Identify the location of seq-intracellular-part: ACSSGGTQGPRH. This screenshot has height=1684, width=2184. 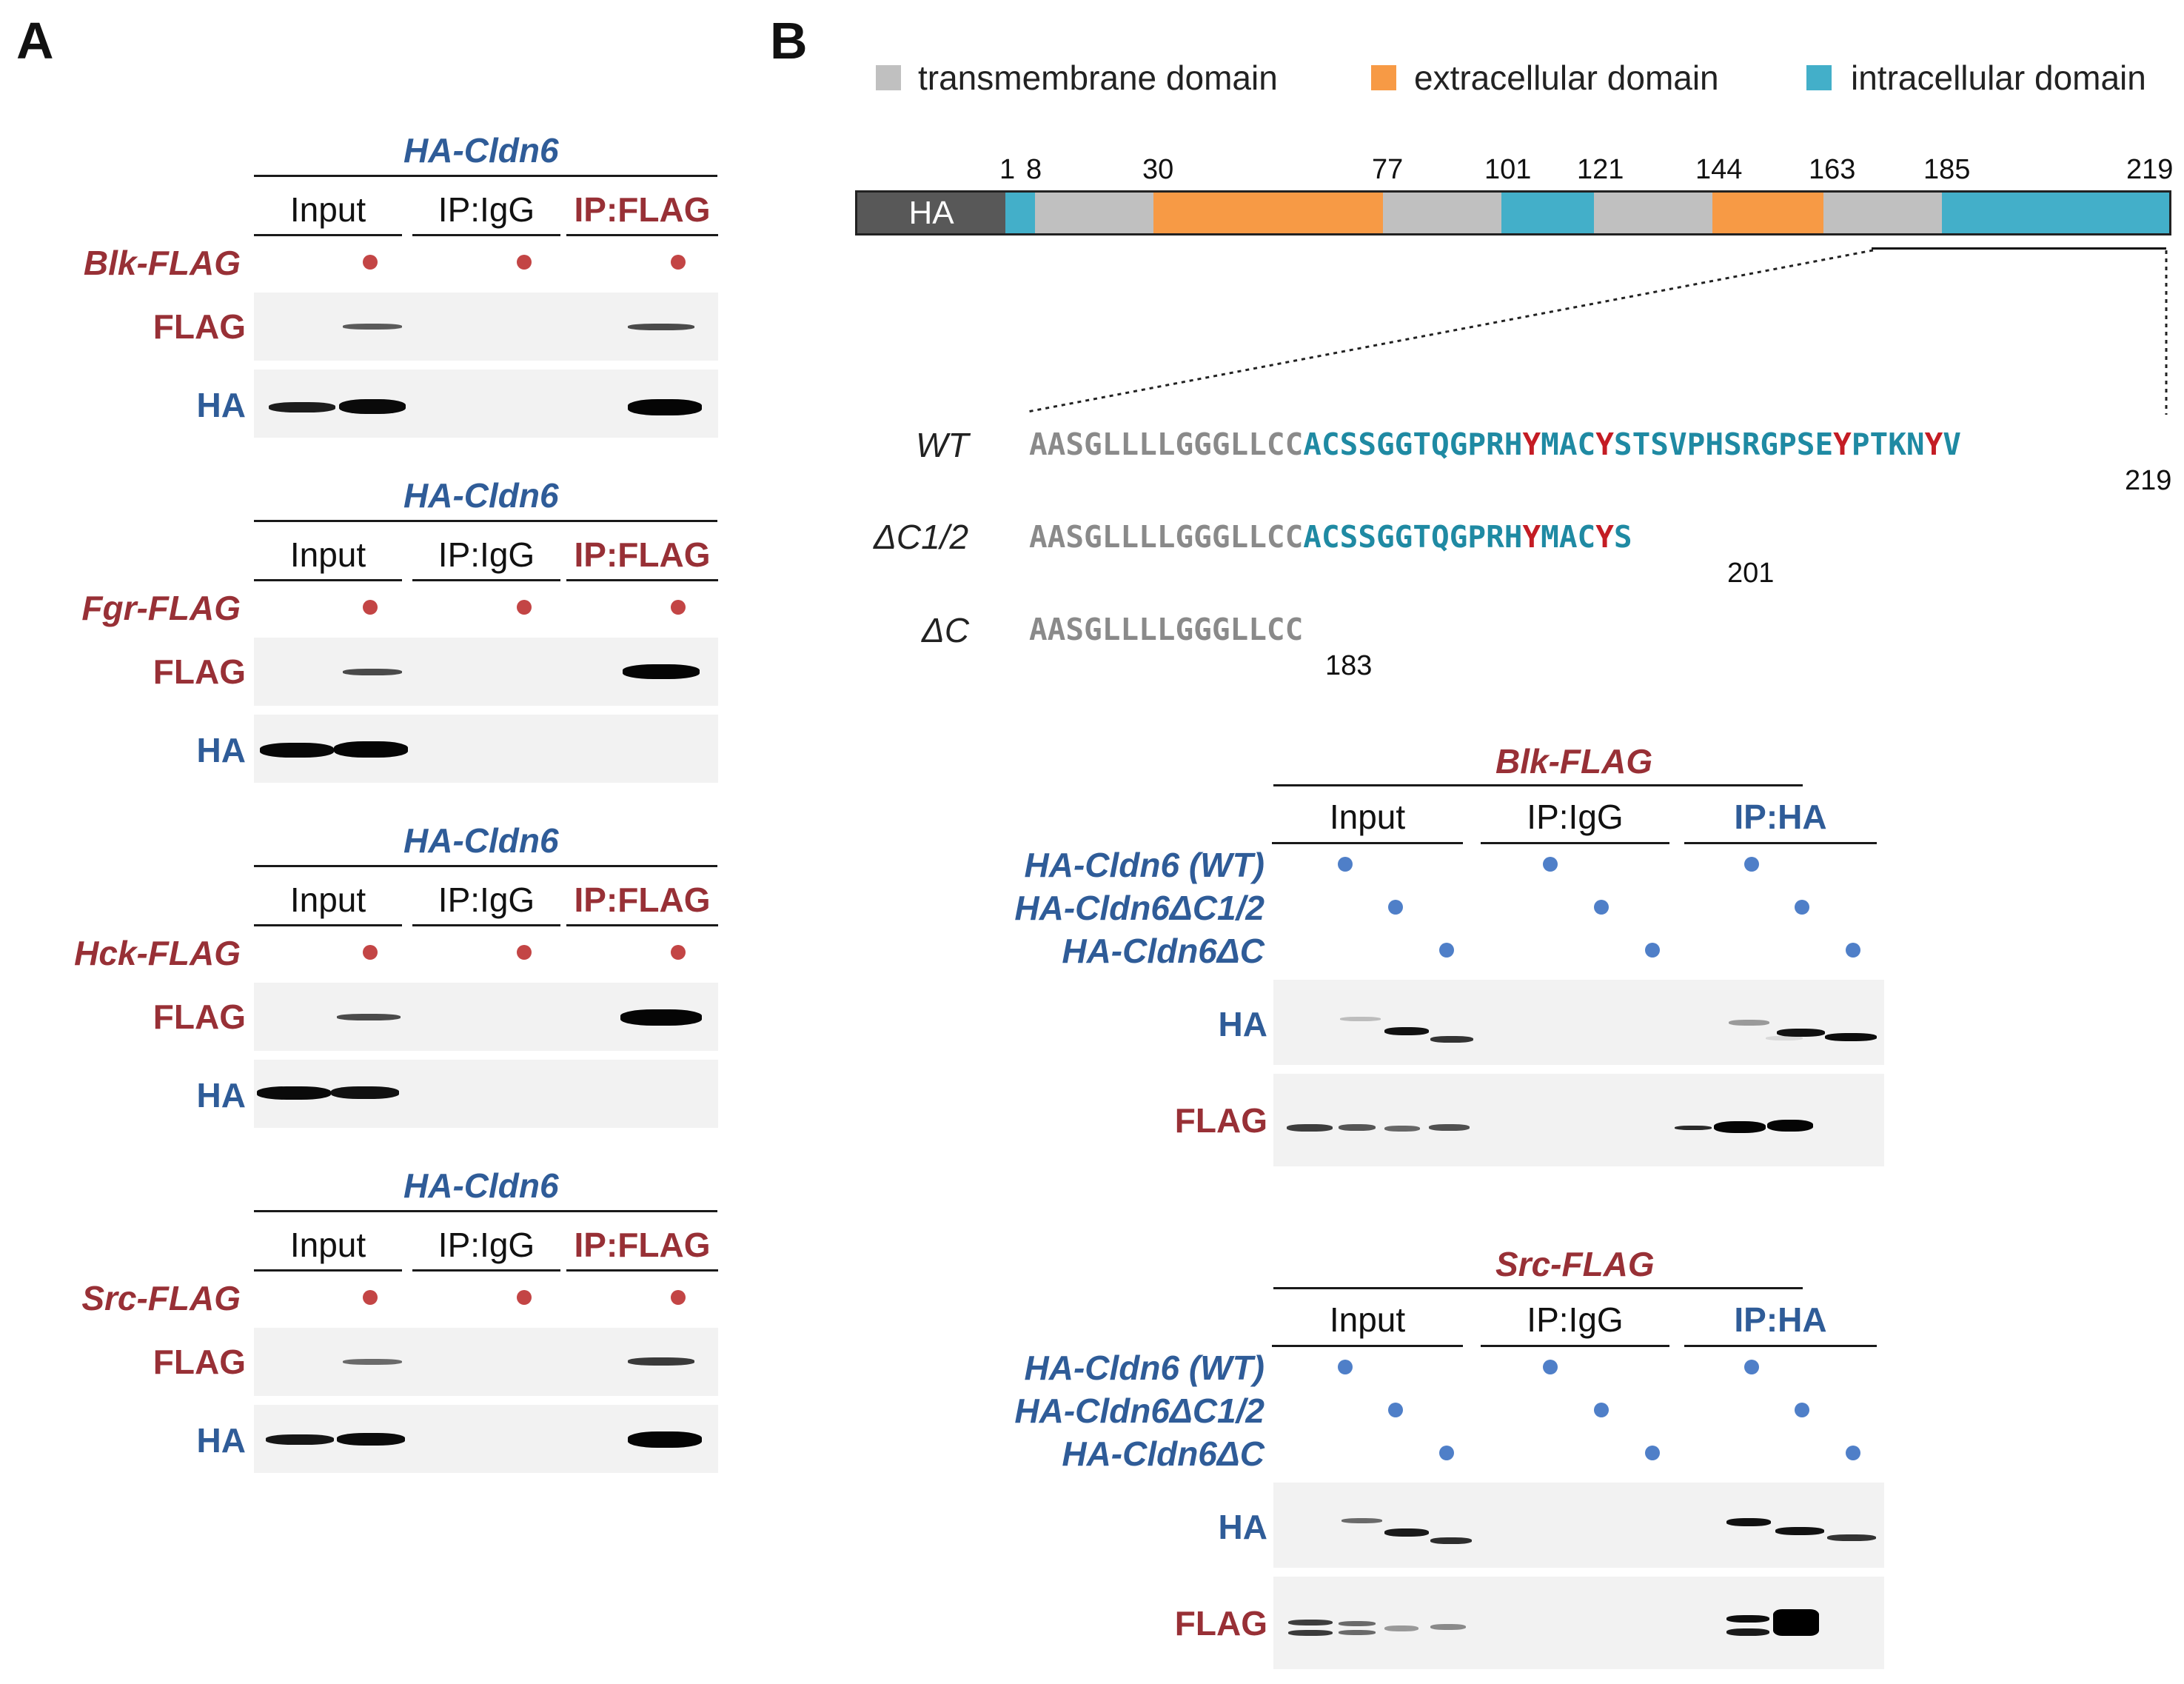
(1413, 444).